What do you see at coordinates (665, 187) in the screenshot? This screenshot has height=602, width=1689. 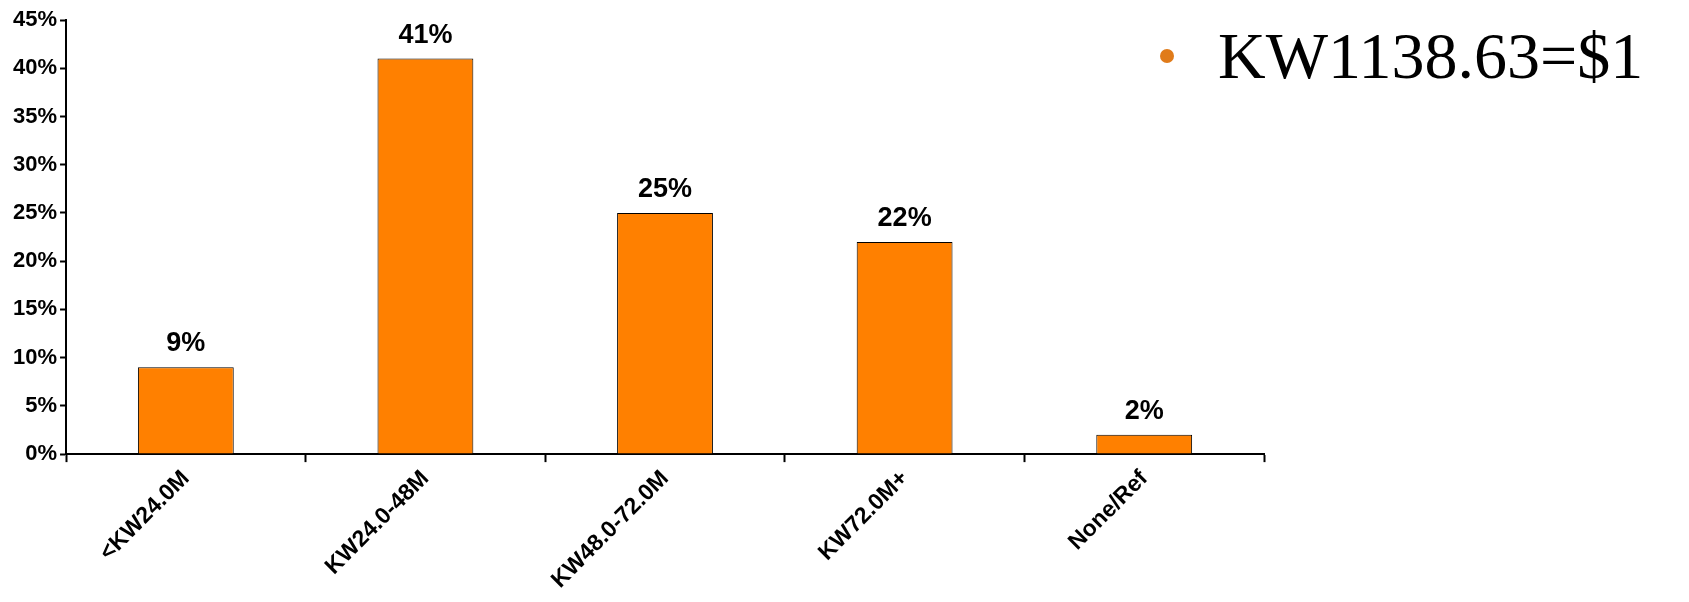 I see `data-label: 25%` at bounding box center [665, 187].